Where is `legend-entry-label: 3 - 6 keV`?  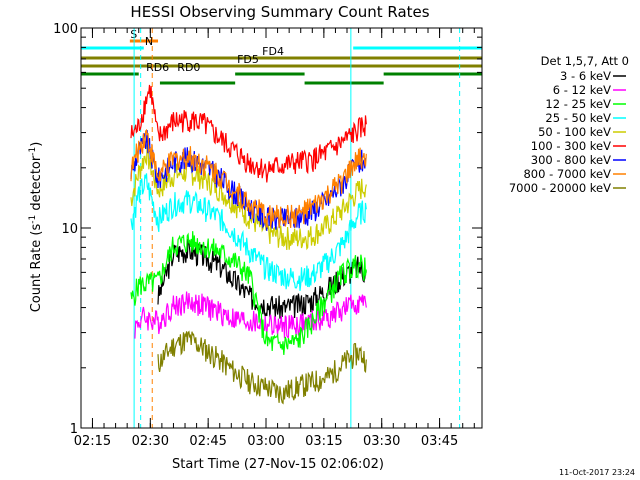
legend-entry-label: 3 - 6 keV is located at coordinates (585, 76).